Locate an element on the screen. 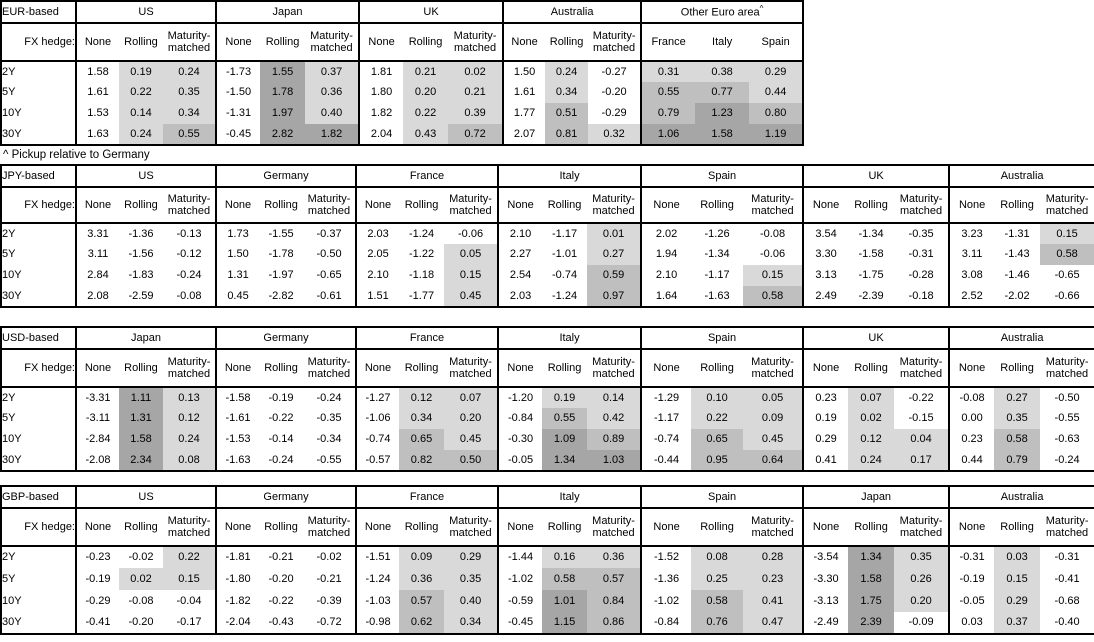 This screenshot has height=642, width=1094. value-cell: 1.03 is located at coordinates (614, 460).